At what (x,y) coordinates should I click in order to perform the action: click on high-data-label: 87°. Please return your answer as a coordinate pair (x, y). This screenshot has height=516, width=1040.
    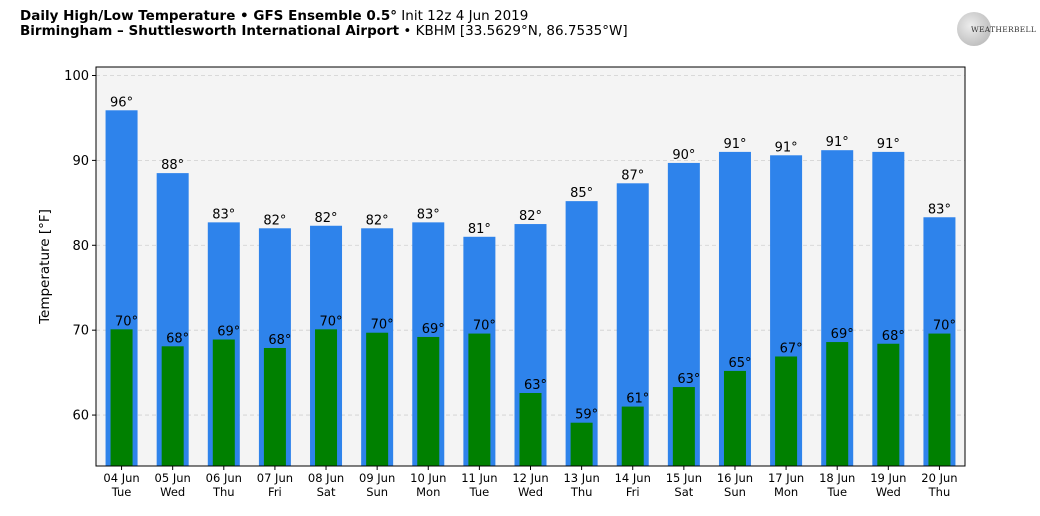
    Looking at the image, I should click on (632, 175).